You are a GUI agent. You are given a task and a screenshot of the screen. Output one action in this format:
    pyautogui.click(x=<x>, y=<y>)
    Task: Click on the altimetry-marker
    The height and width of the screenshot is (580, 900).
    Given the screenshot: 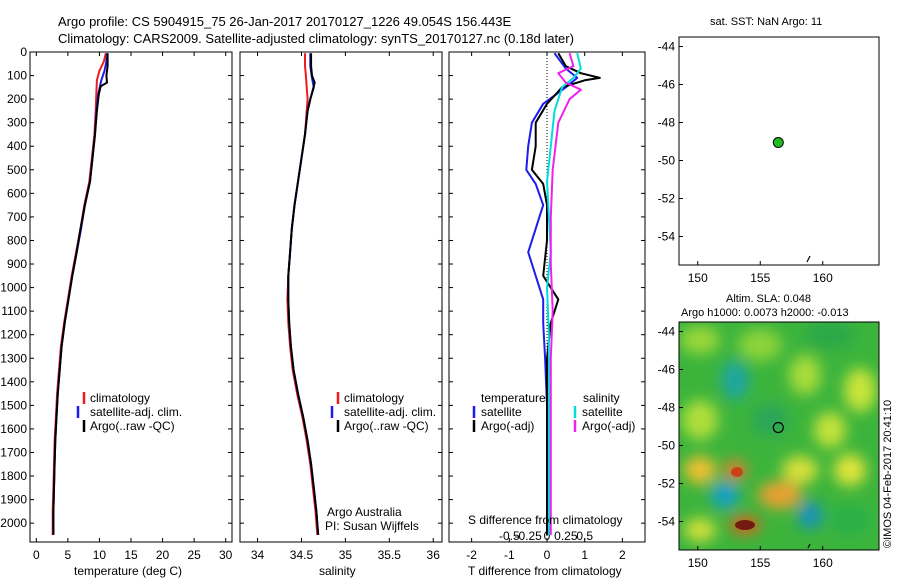 What is the action you would take?
    pyautogui.click(x=778, y=427)
    